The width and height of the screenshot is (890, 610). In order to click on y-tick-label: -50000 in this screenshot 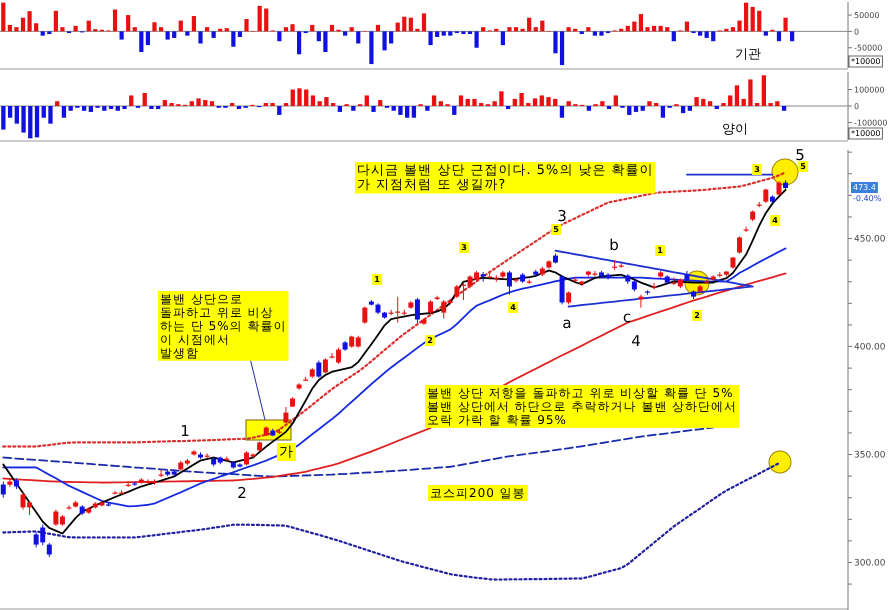, I will do `click(868, 48)`.